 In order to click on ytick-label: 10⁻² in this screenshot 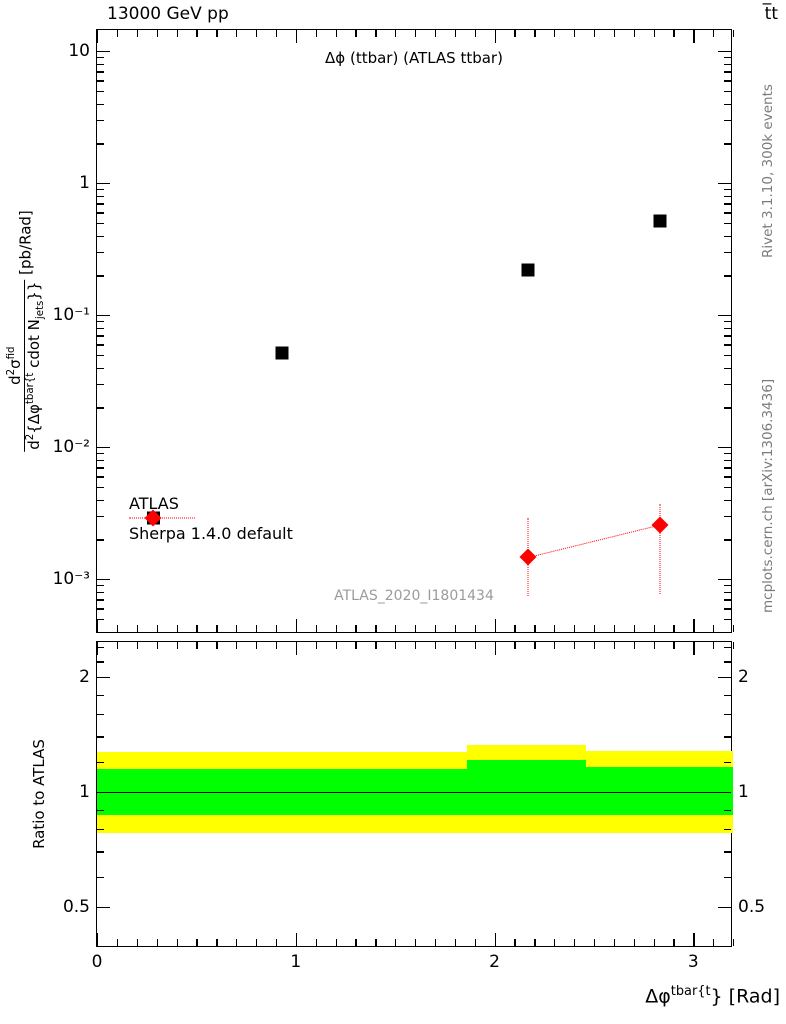, I will do `click(71, 447)`.